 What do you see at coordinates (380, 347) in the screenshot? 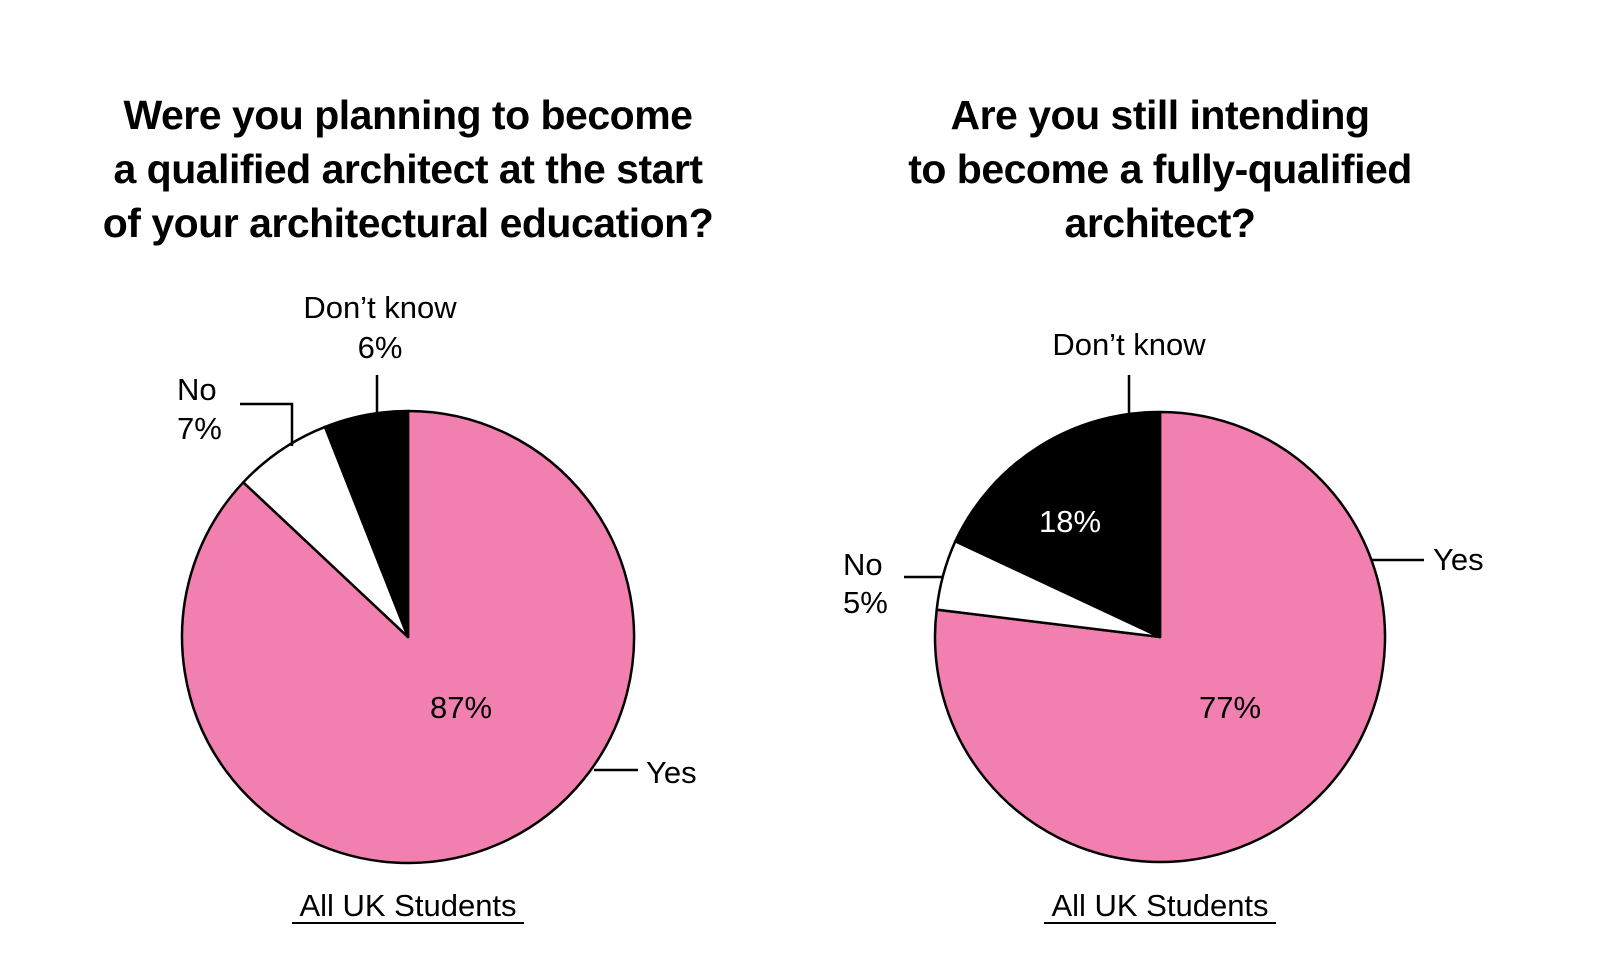
I see `label-dont-know-pct: 6%` at bounding box center [380, 347].